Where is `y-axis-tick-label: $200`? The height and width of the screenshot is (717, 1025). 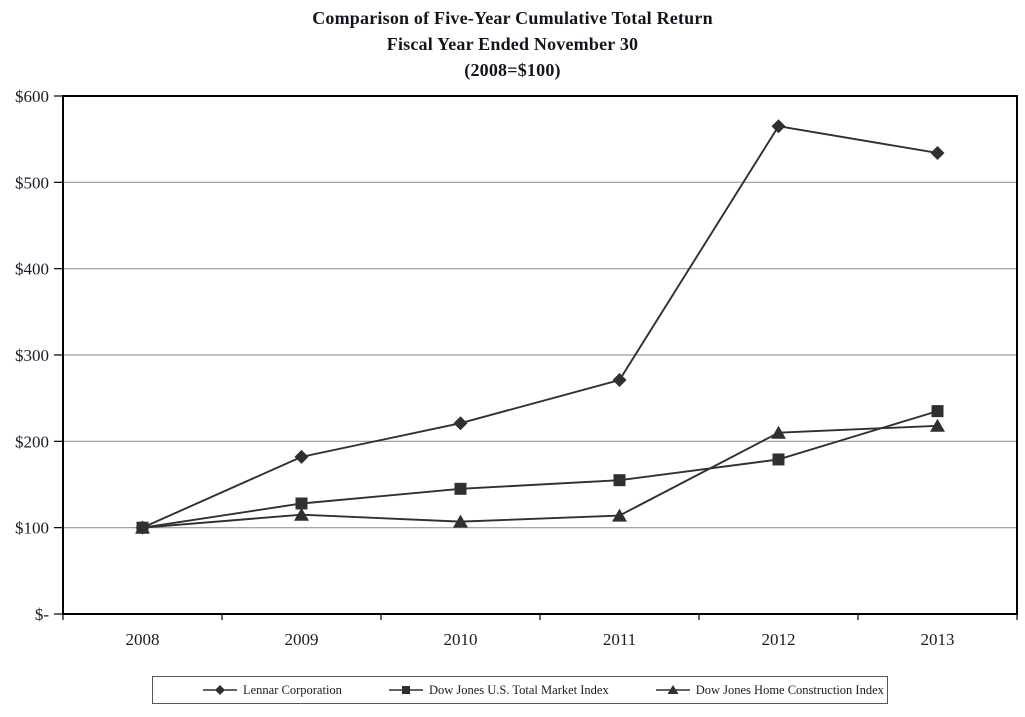
y-axis-tick-label: $200 is located at coordinates (32, 441).